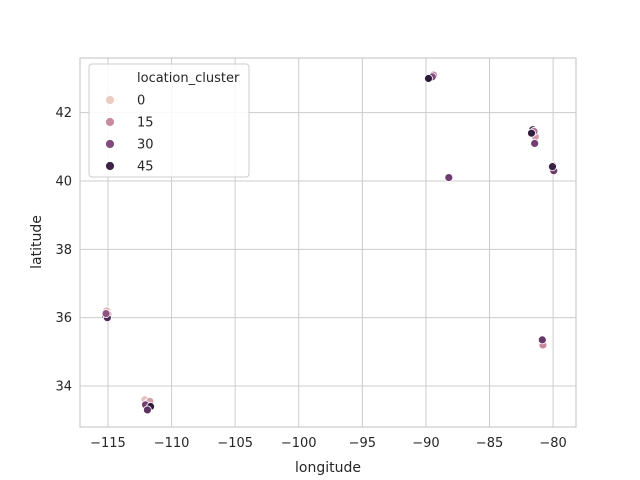  I want to click on legend: location_cluster 0 15 30 45, so click(169, 120).